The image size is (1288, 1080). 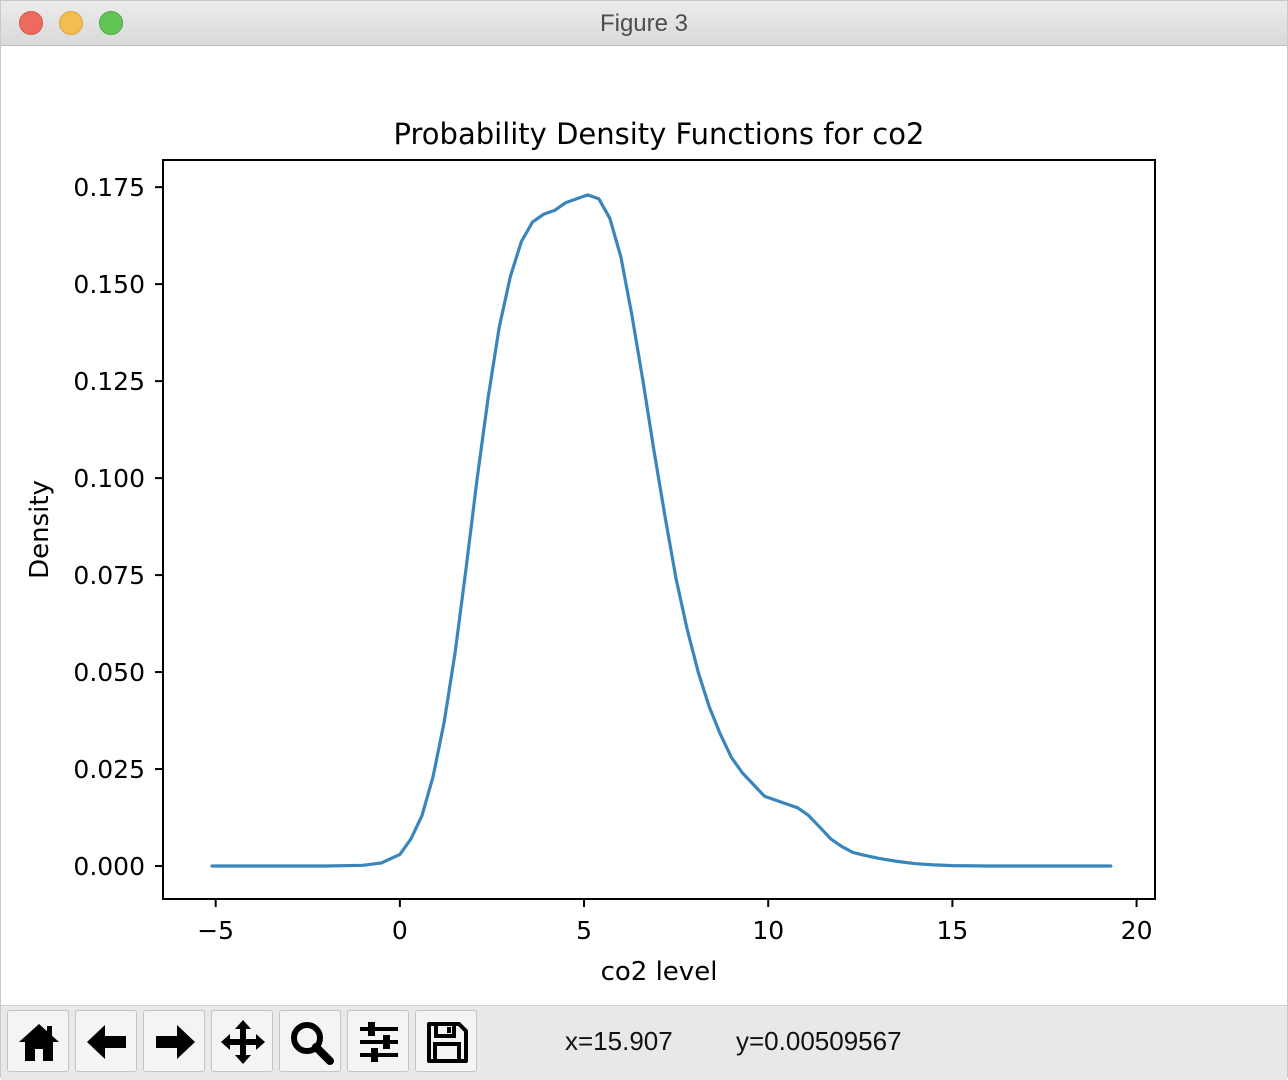 What do you see at coordinates (659, 972) in the screenshot?
I see `x-axis-label: co2 level` at bounding box center [659, 972].